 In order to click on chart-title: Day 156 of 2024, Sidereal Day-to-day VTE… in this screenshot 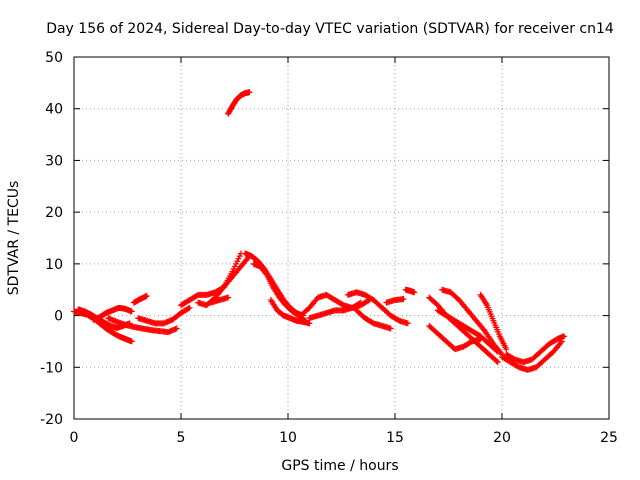, I will do `click(330, 29)`.